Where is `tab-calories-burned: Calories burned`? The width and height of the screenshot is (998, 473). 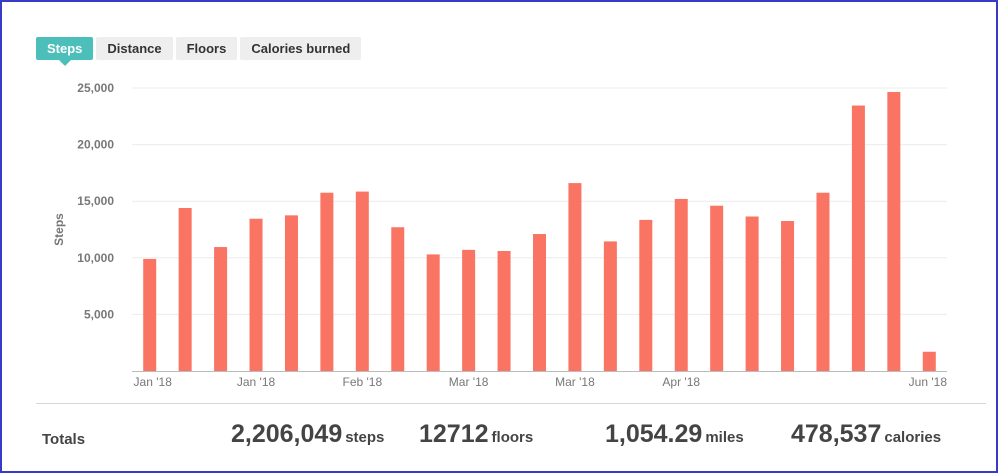 tab-calories-burned: Calories burned is located at coordinates (301, 48).